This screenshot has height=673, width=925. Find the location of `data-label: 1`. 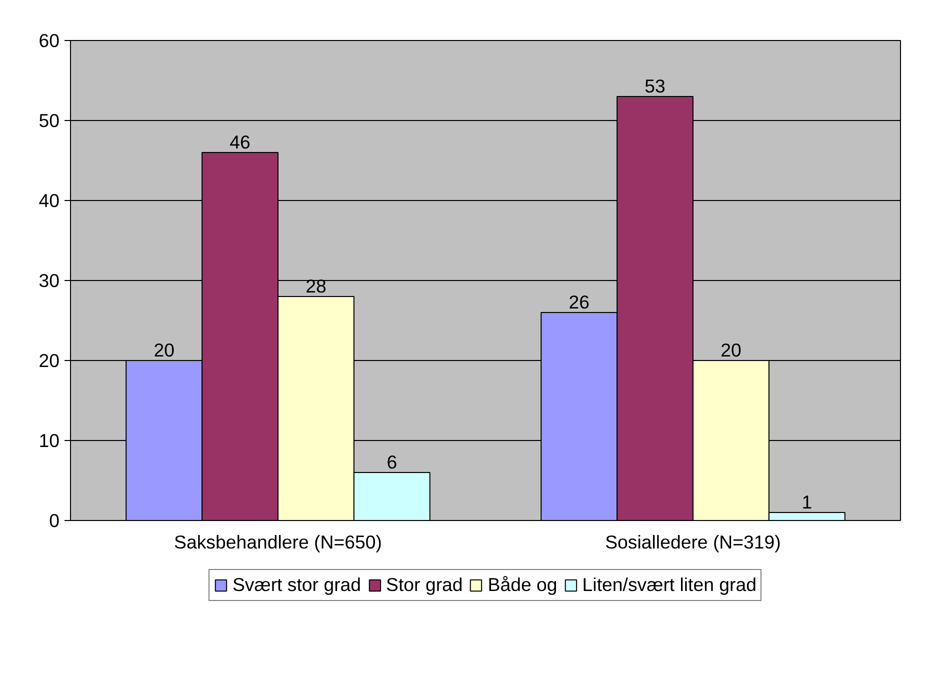

data-label: 1 is located at coordinates (807, 502).